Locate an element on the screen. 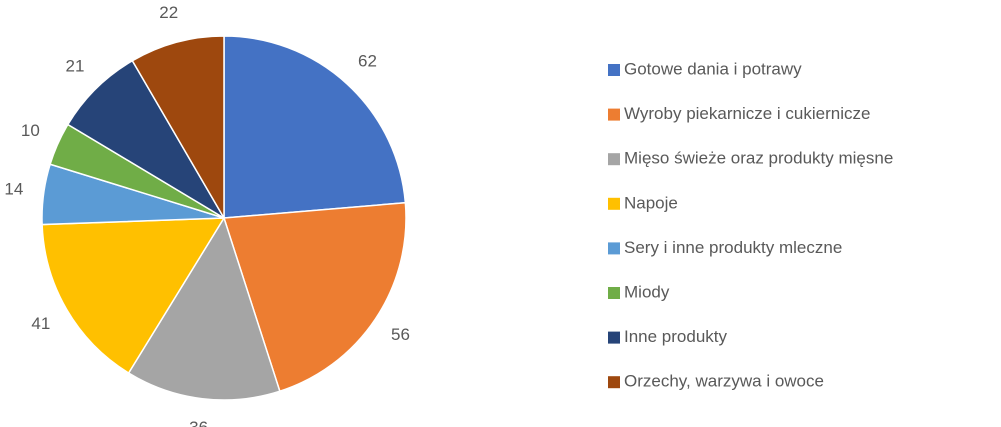 This screenshot has width=1001, height=427. data-label: 14 is located at coordinates (13, 189).